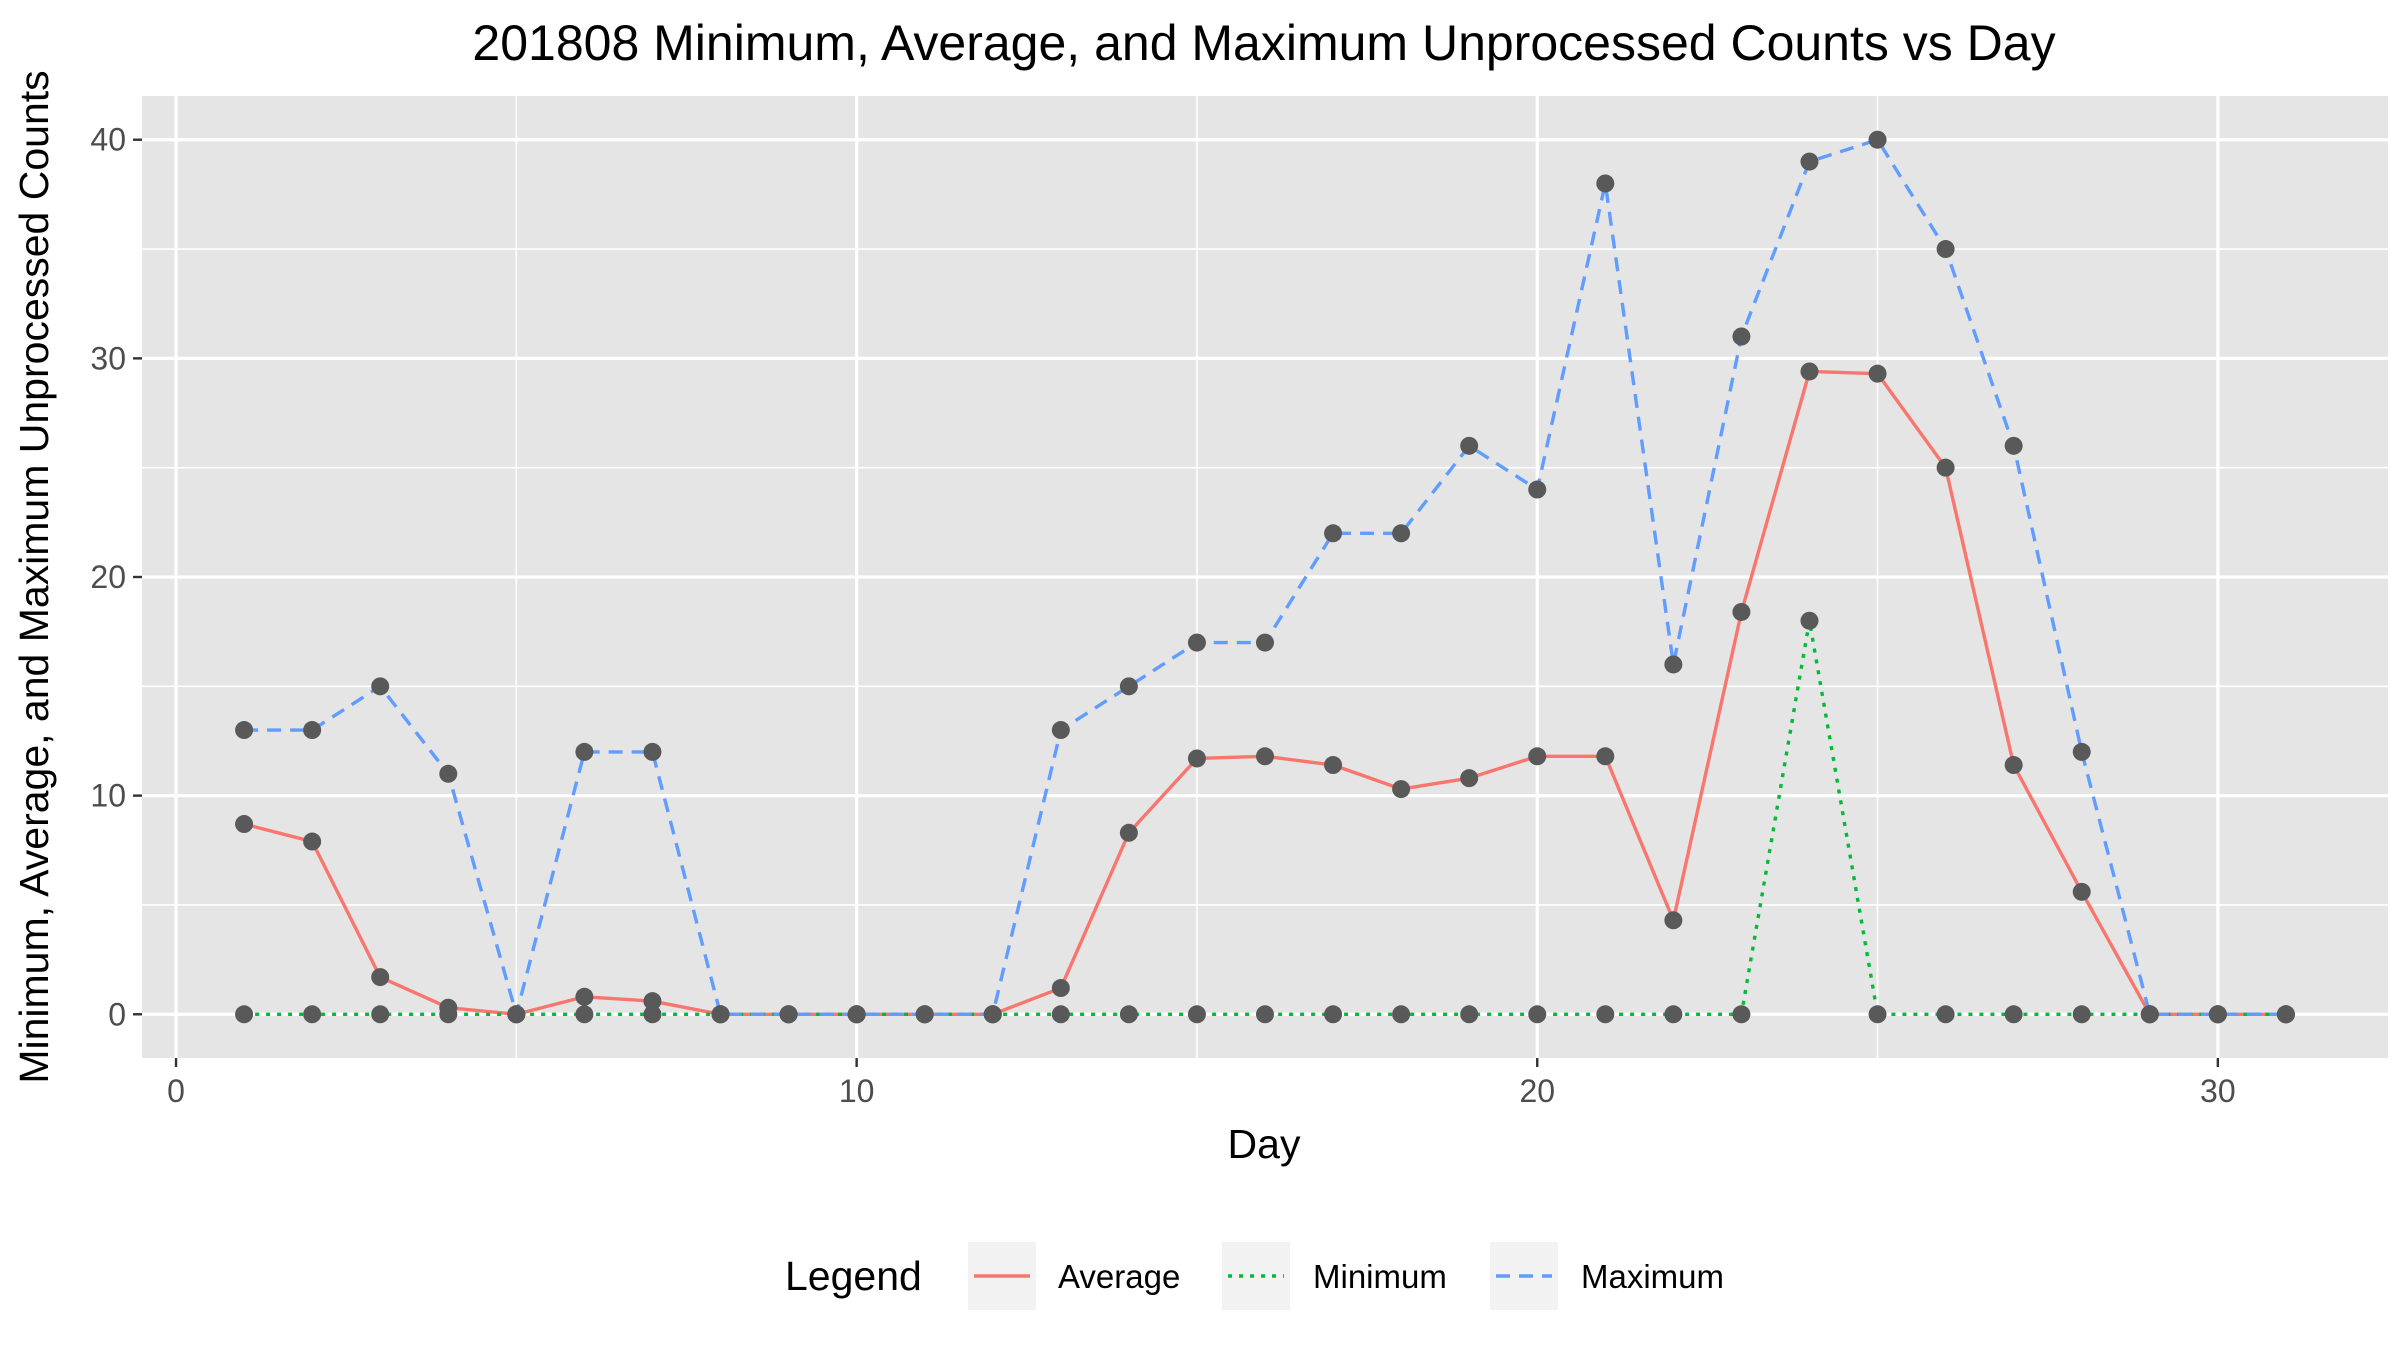  What do you see at coordinates (1119, 1276) in the screenshot?
I see `legend-label-average: Average` at bounding box center [1119, 1276].